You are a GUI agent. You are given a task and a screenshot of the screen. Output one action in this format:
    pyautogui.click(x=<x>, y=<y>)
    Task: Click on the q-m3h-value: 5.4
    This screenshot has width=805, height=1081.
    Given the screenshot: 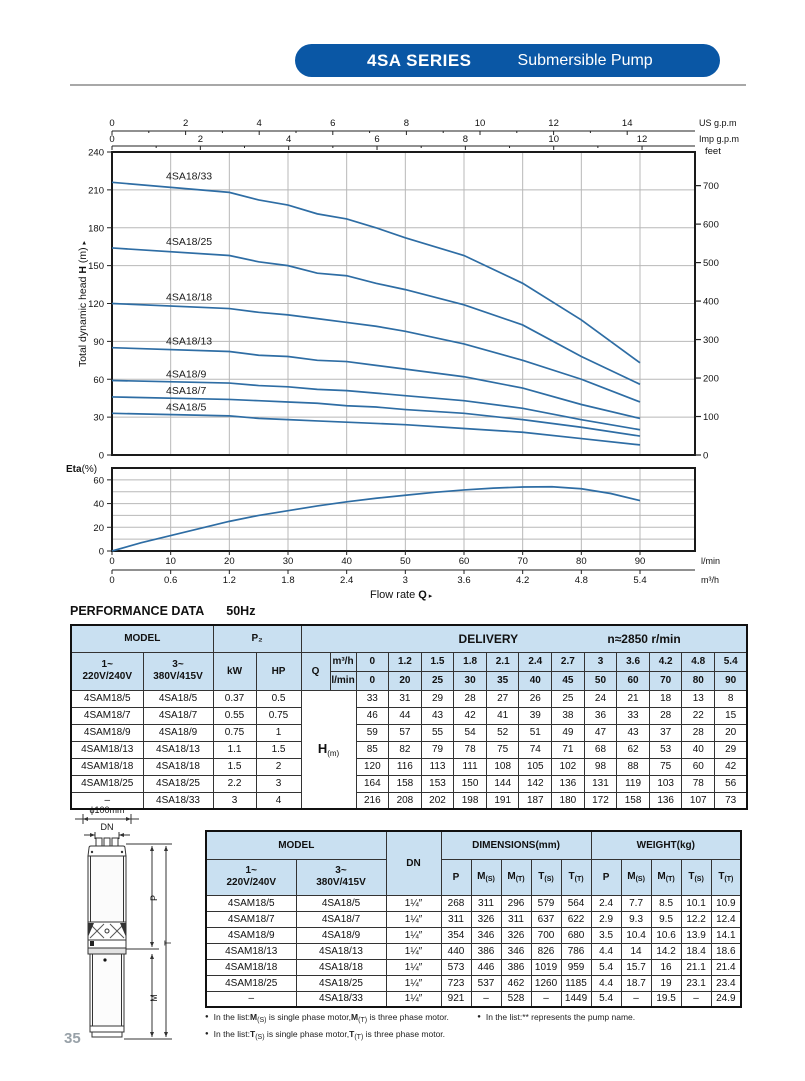 What is the action you would take?
    pyautogui.click(x=731, y=661)
    